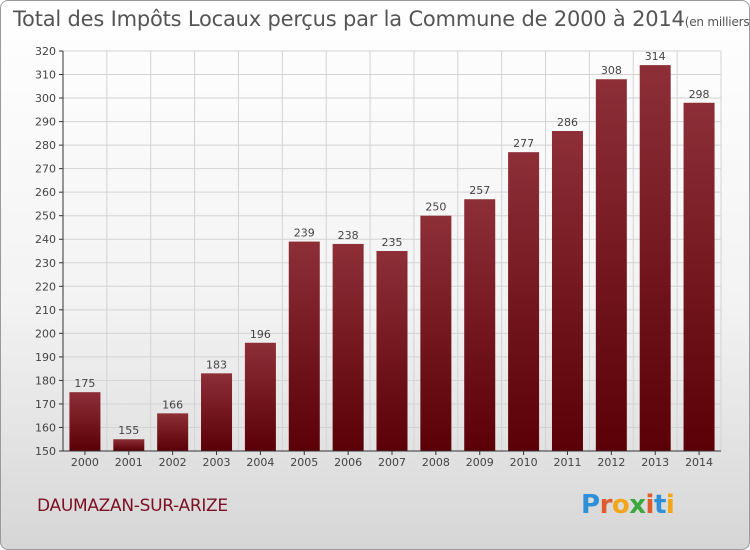  What do you see at coordinates (173, 462) in the screenshot?
I see `x-tick-label: 2002` at bounding box center [173, 462].